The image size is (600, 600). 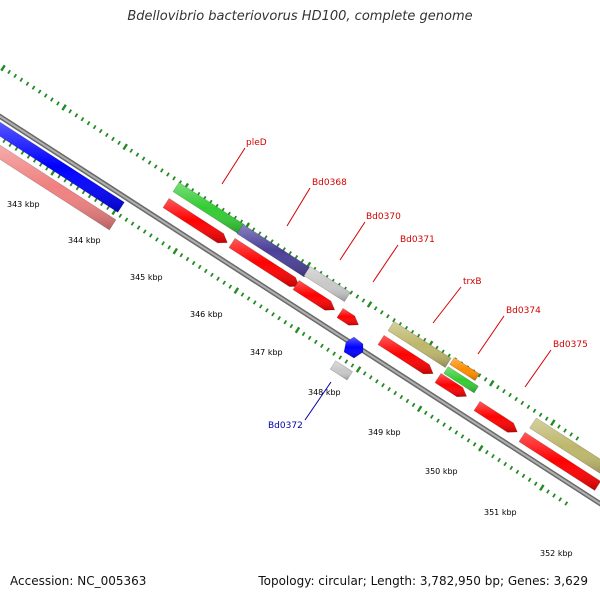 What do you see at coordinates (78, 581) in the screenshot?
I see `accession-text: Accession: NC_005363` at bounding box center [78, 581].